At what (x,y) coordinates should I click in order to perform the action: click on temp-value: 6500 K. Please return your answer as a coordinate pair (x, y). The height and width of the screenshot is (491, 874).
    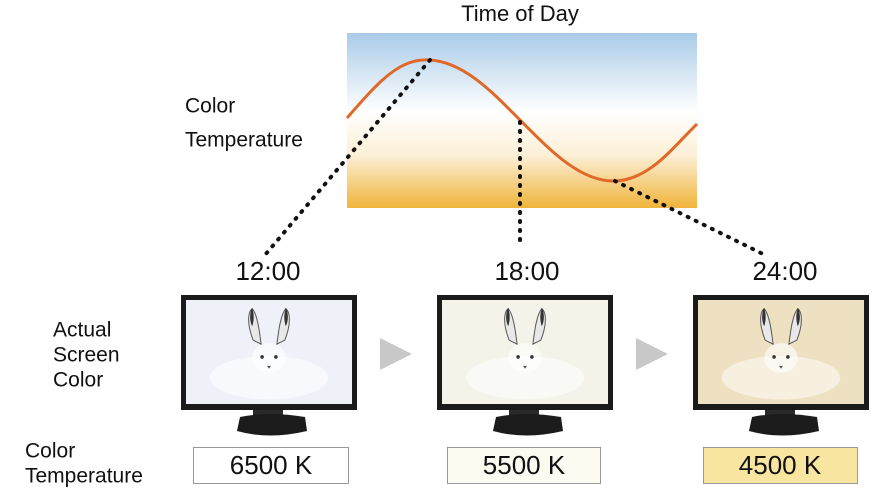
    Looking at the image, I should click on (271, 465).